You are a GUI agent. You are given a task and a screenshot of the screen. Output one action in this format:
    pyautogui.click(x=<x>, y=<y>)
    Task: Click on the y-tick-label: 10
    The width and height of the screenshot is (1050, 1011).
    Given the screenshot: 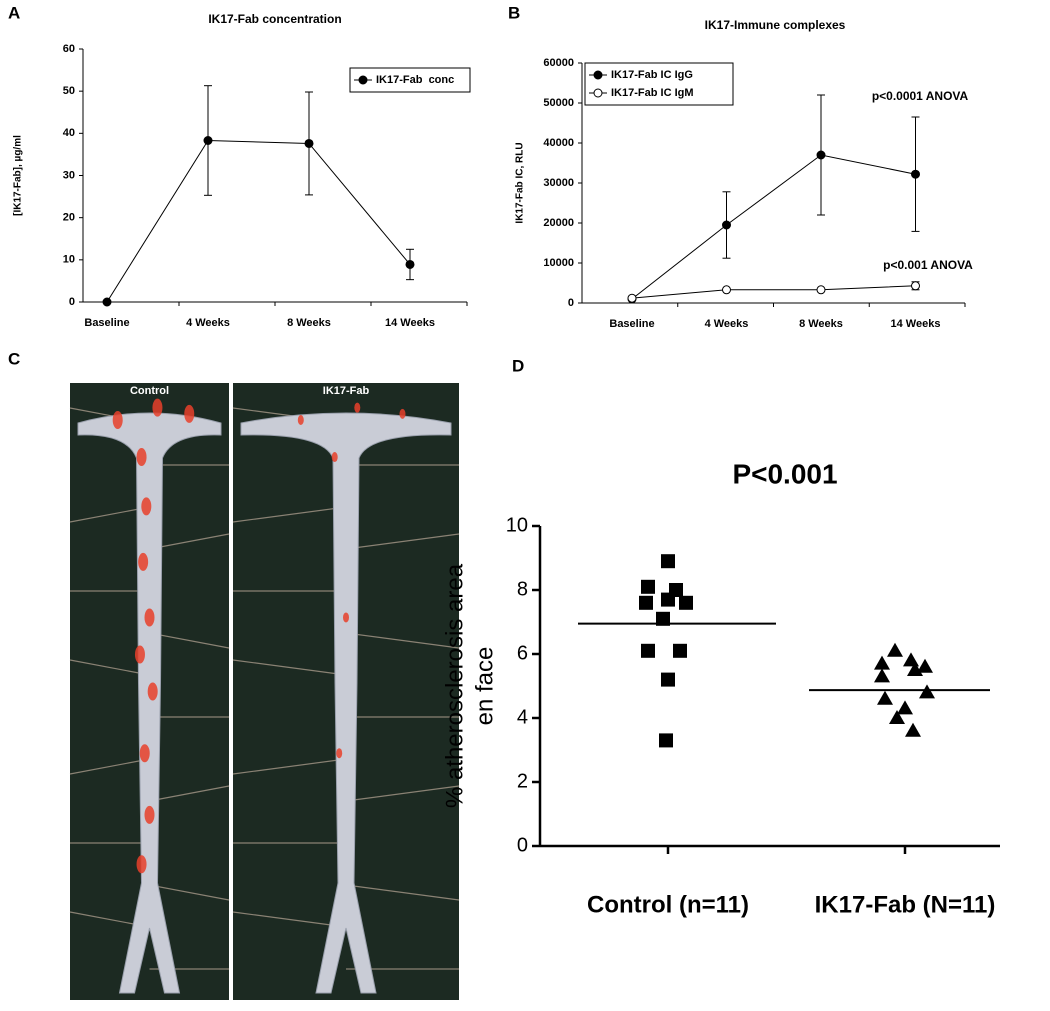 What is the action you would take?
    pyautogui.click(x=69, y=260)
    